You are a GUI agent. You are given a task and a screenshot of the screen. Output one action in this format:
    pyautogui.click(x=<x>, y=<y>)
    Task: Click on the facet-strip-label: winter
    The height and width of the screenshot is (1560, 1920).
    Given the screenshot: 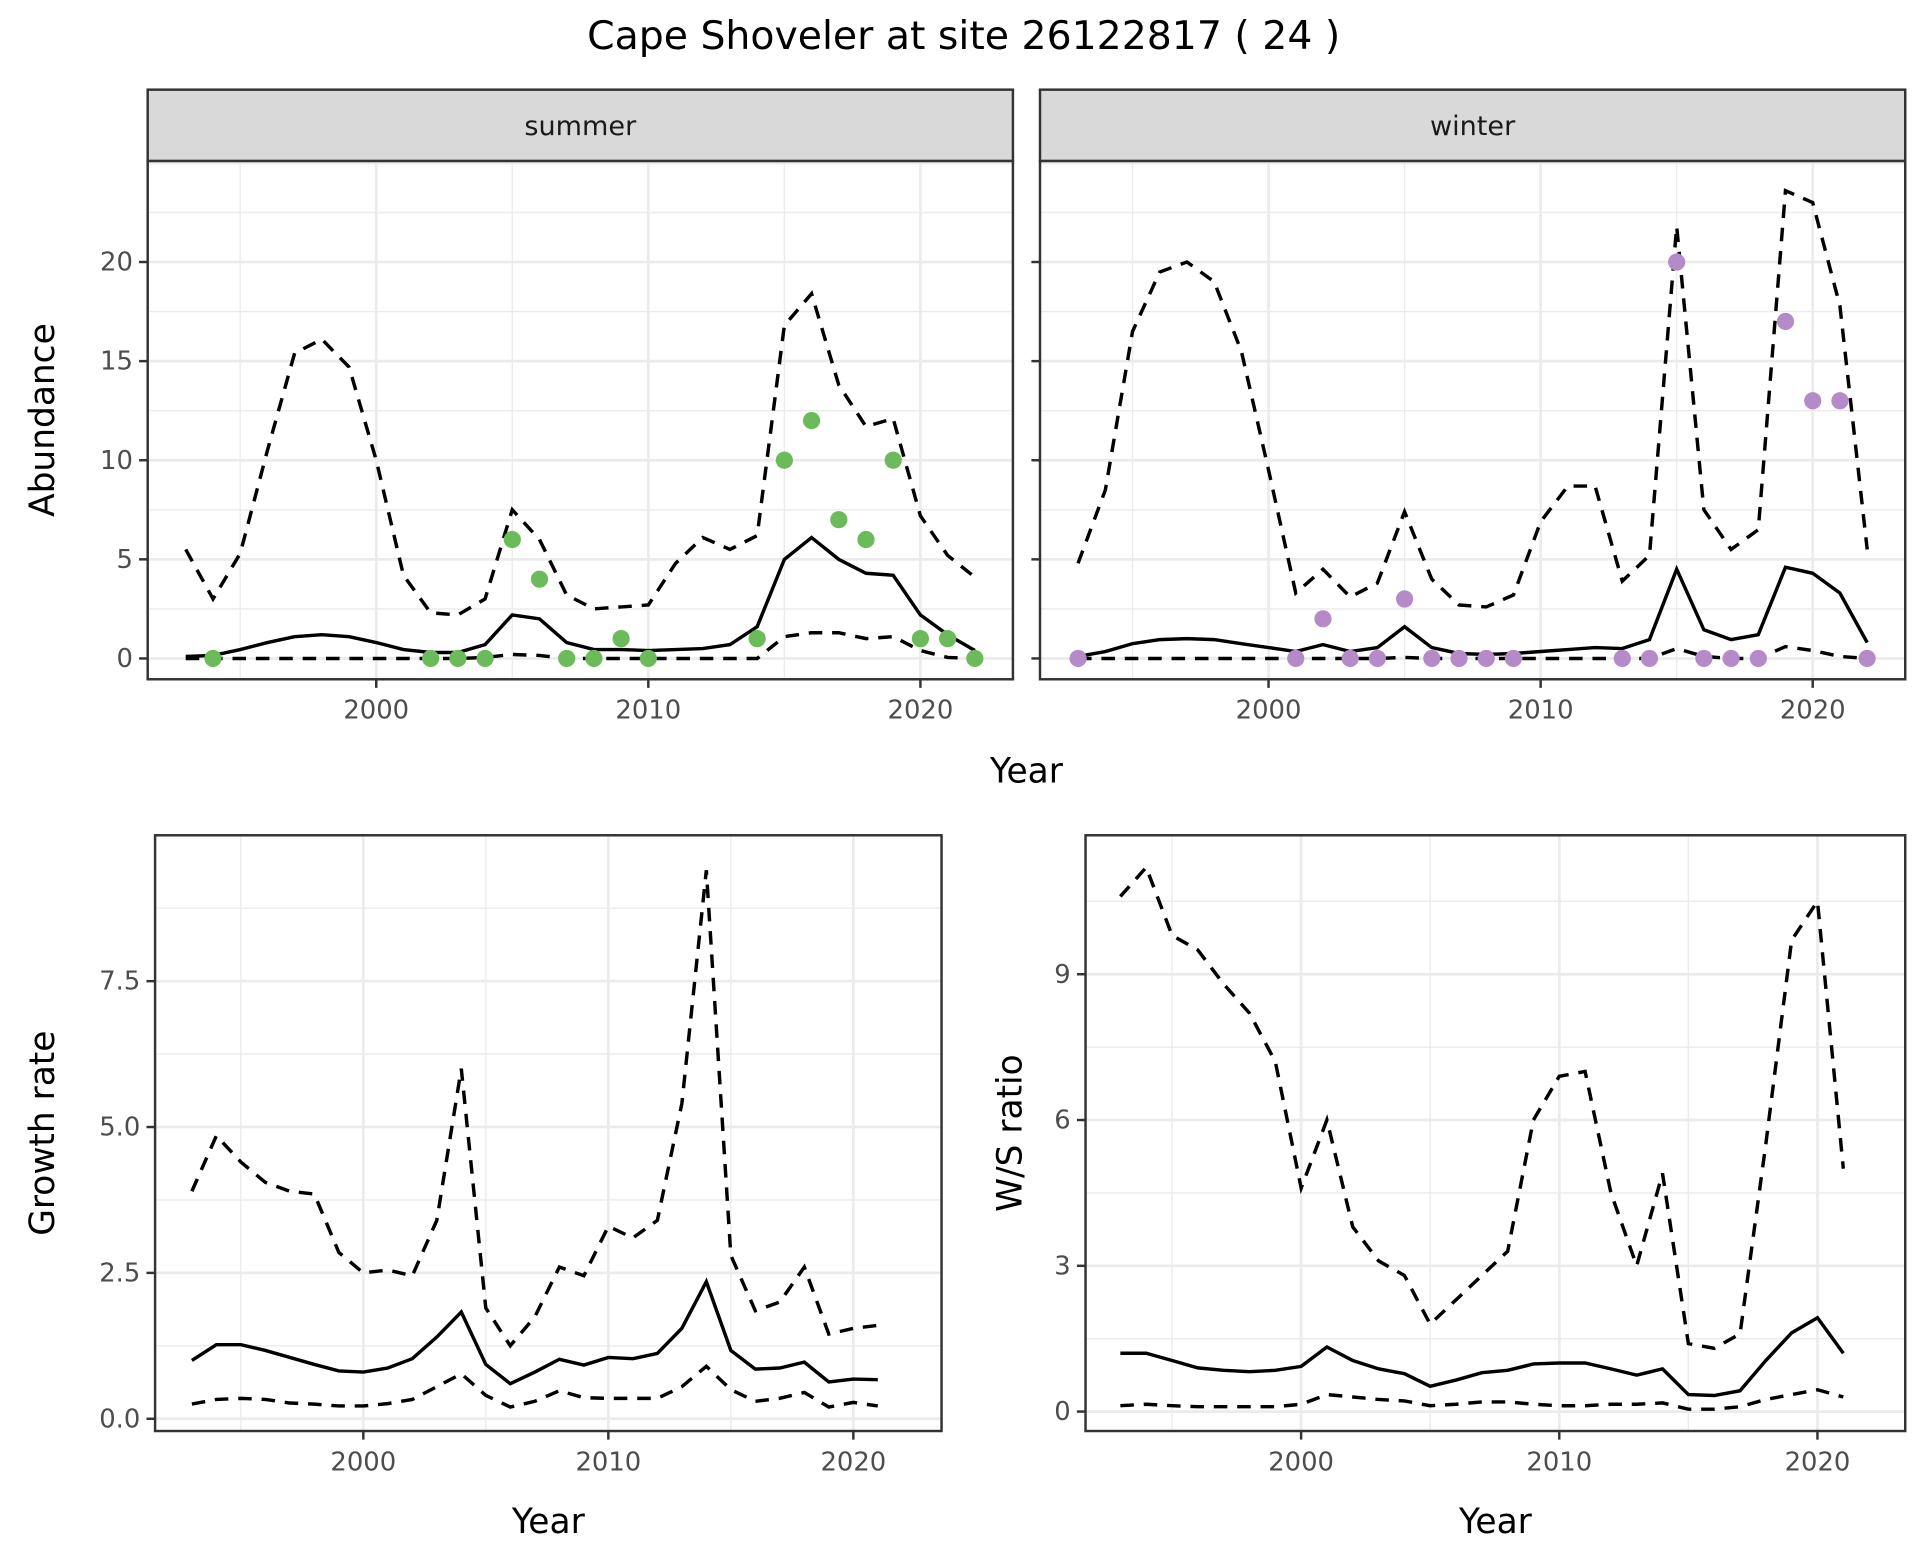 What is the action you would take?
    pyautogui.click(x=1473, y=126)
    